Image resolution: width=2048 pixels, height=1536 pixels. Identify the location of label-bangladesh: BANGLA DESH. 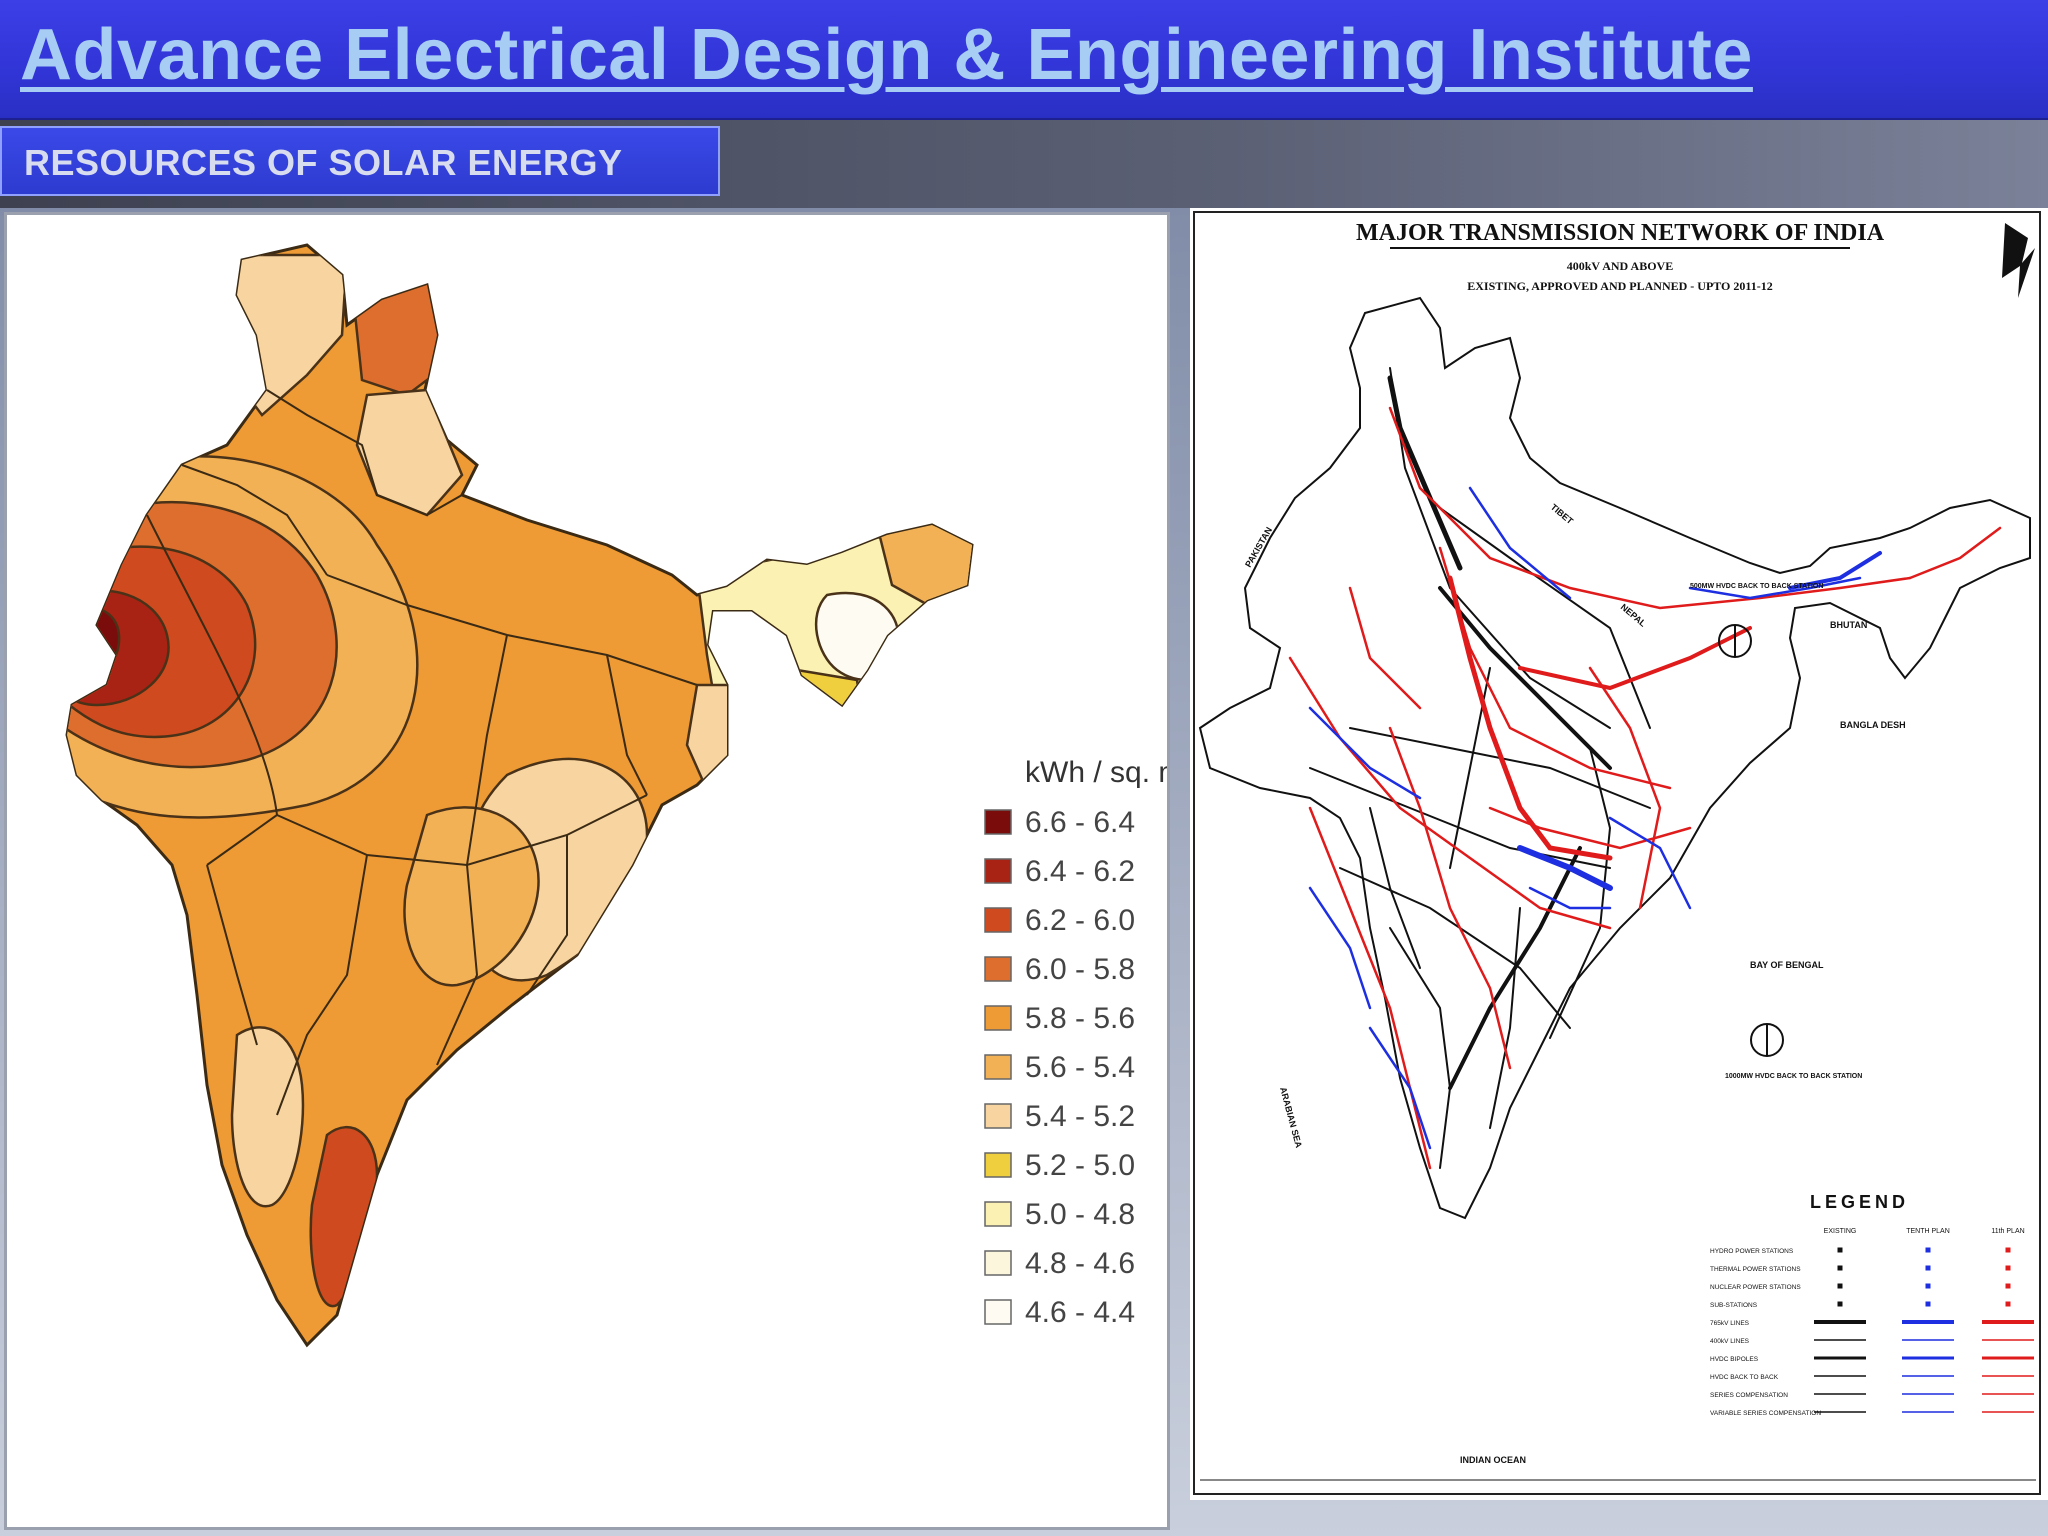
(1873, 725).